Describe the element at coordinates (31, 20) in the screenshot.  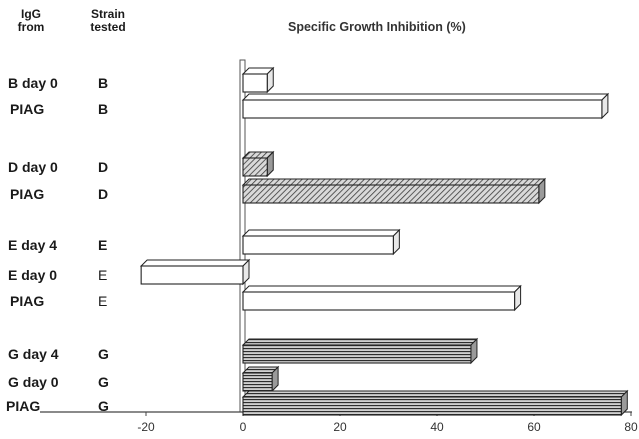
I see `igg-from-header: IgG from` at that location.